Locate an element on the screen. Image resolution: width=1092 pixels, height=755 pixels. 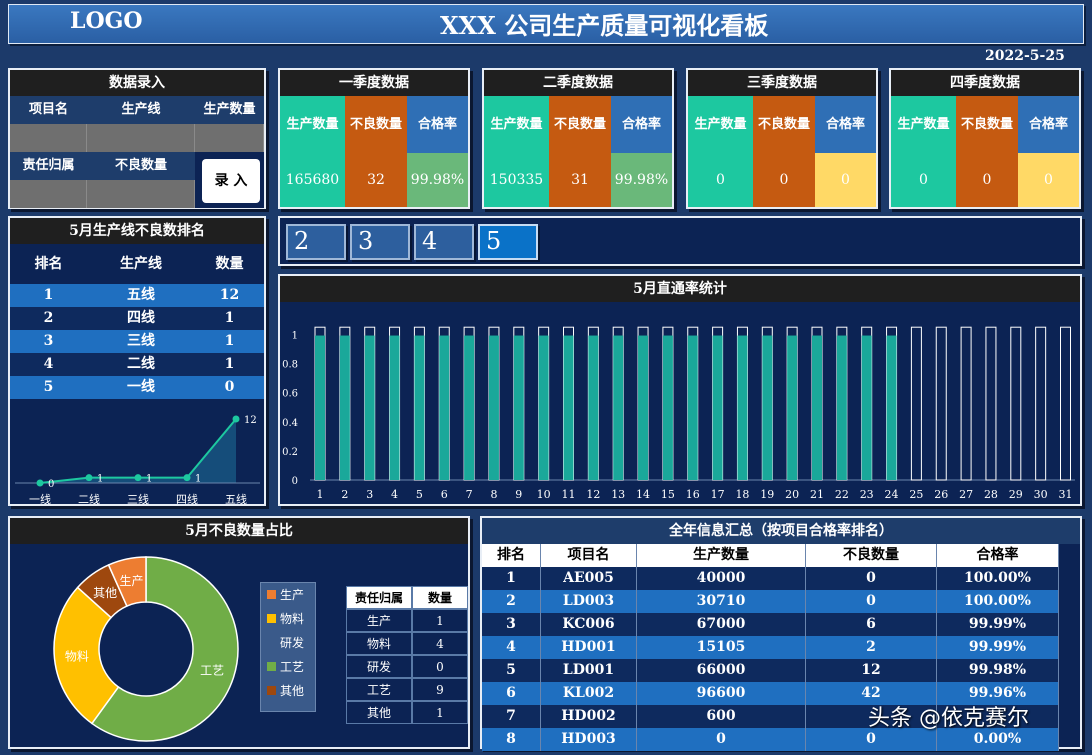
quarter-title: 二季度数据 is located at coordinates (578, 83).